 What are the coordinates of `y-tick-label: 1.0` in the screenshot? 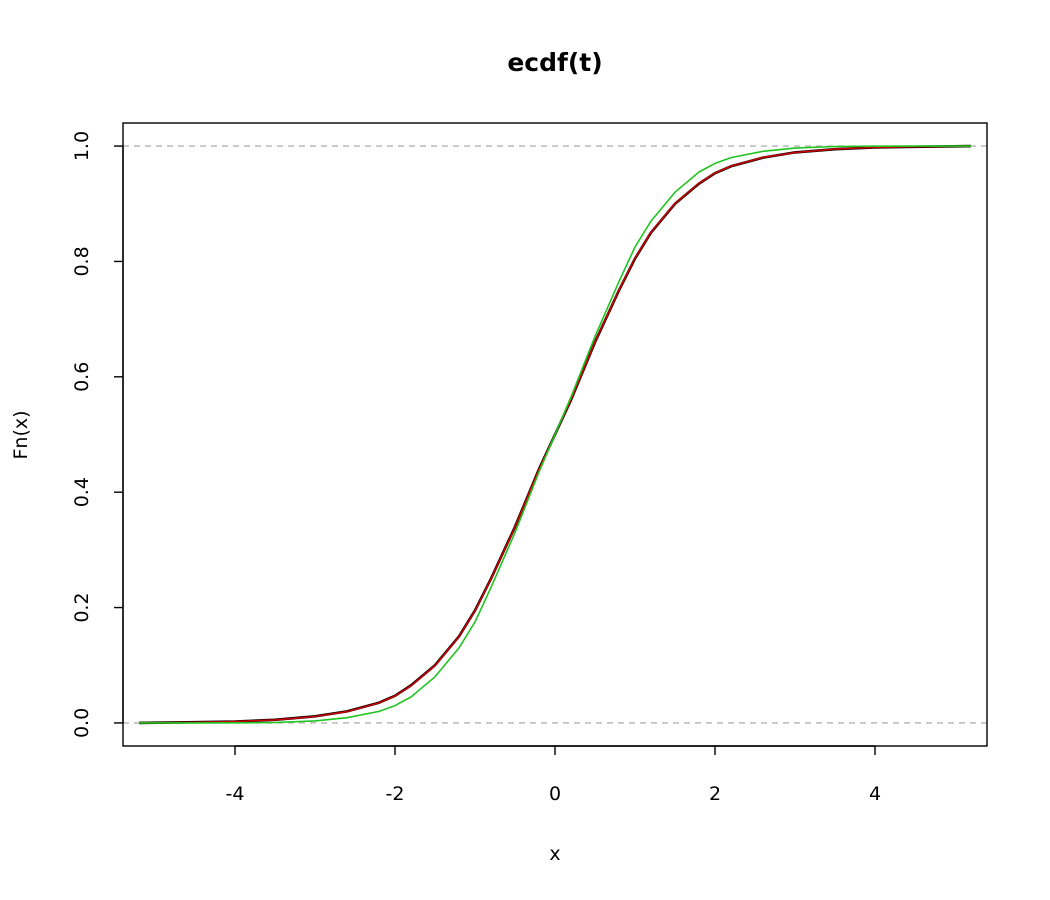 It's located at (82, 146).